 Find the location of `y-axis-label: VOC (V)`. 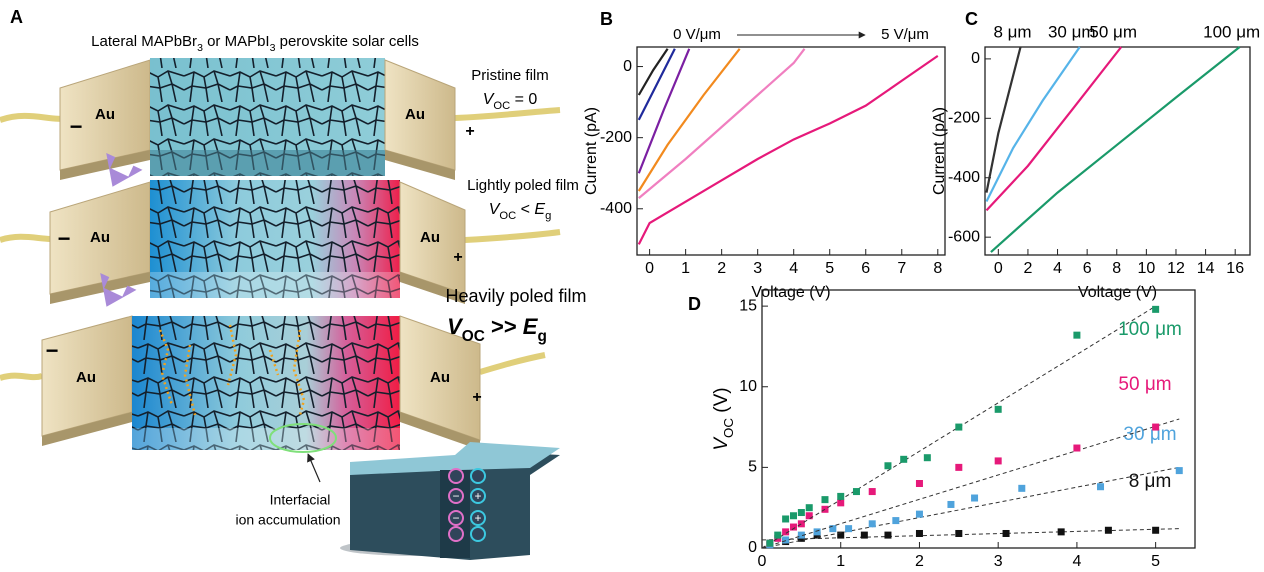

y-axis-label: VOC (V) is located at coordinates (723, 418).